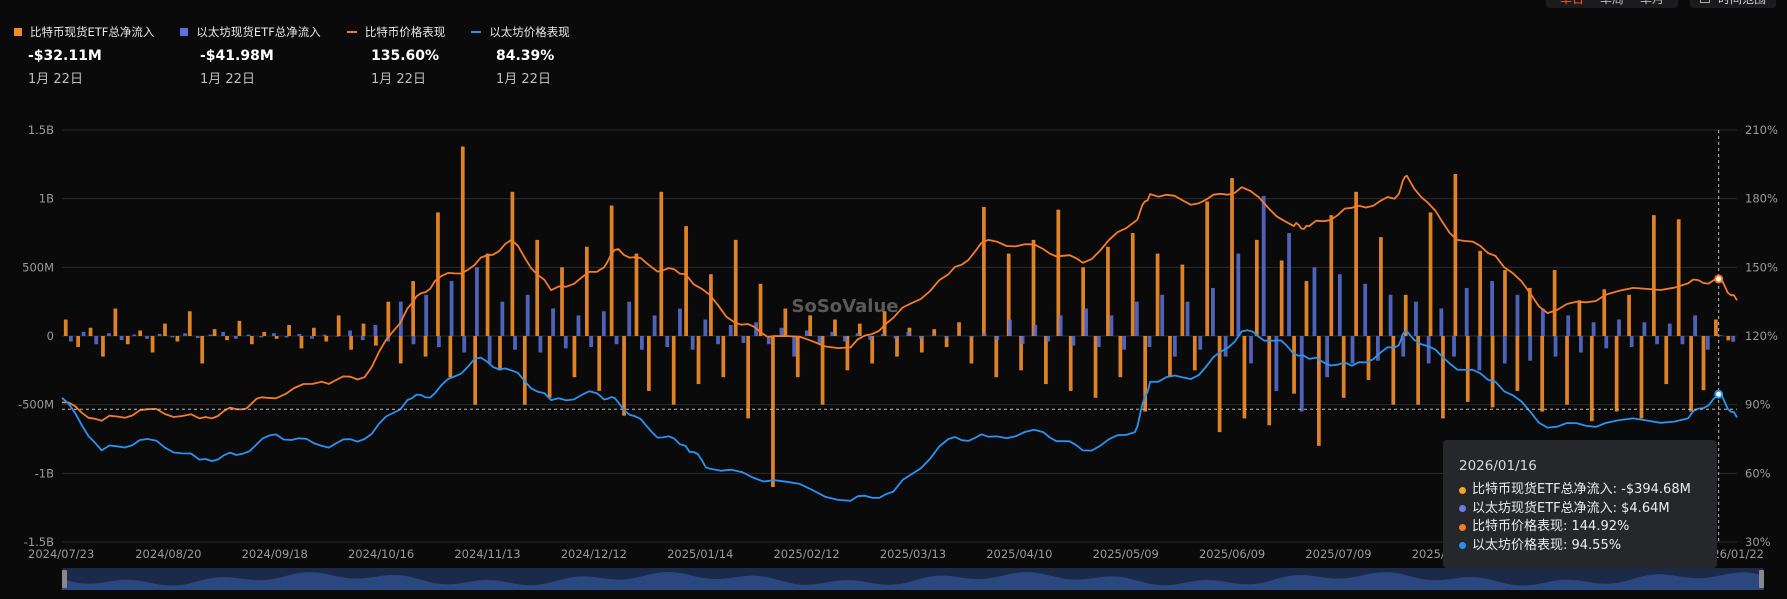 The width and height of the screenshot is (1787, 599). I want to click on tab-weekly: 单周, so click(1612, 4).